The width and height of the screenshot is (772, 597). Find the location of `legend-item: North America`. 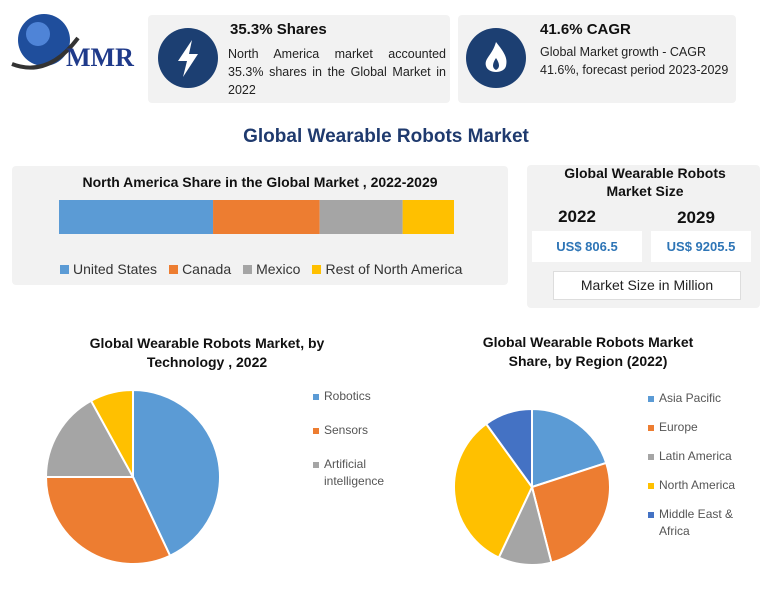

legend-item: North America is located at coordinates (703, 485).